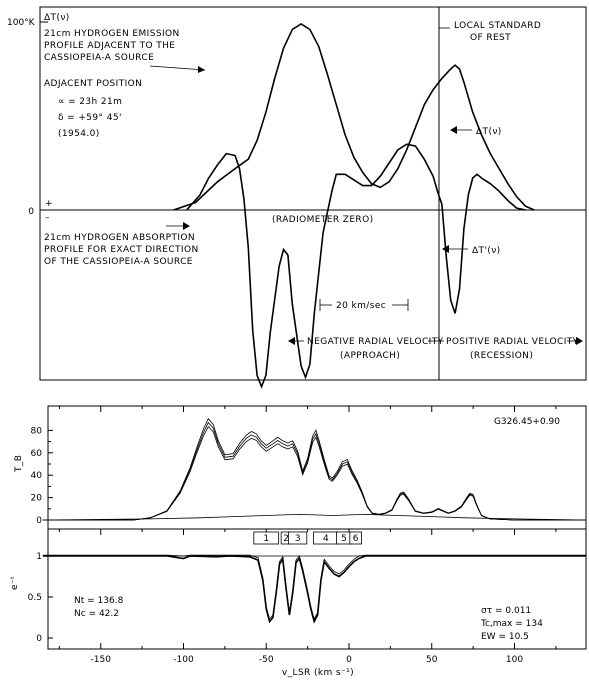 Image resolution: width=589 pixels, height=683 pixels. Describe the element at coordinates (39, 639) in the screenshot. I see `opacity-ytick-label: 0` at that location.